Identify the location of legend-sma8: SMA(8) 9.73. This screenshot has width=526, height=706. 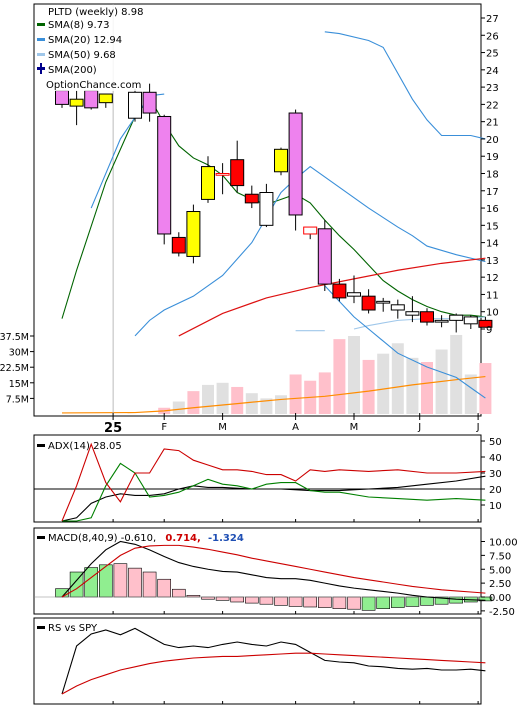
(78, 25).